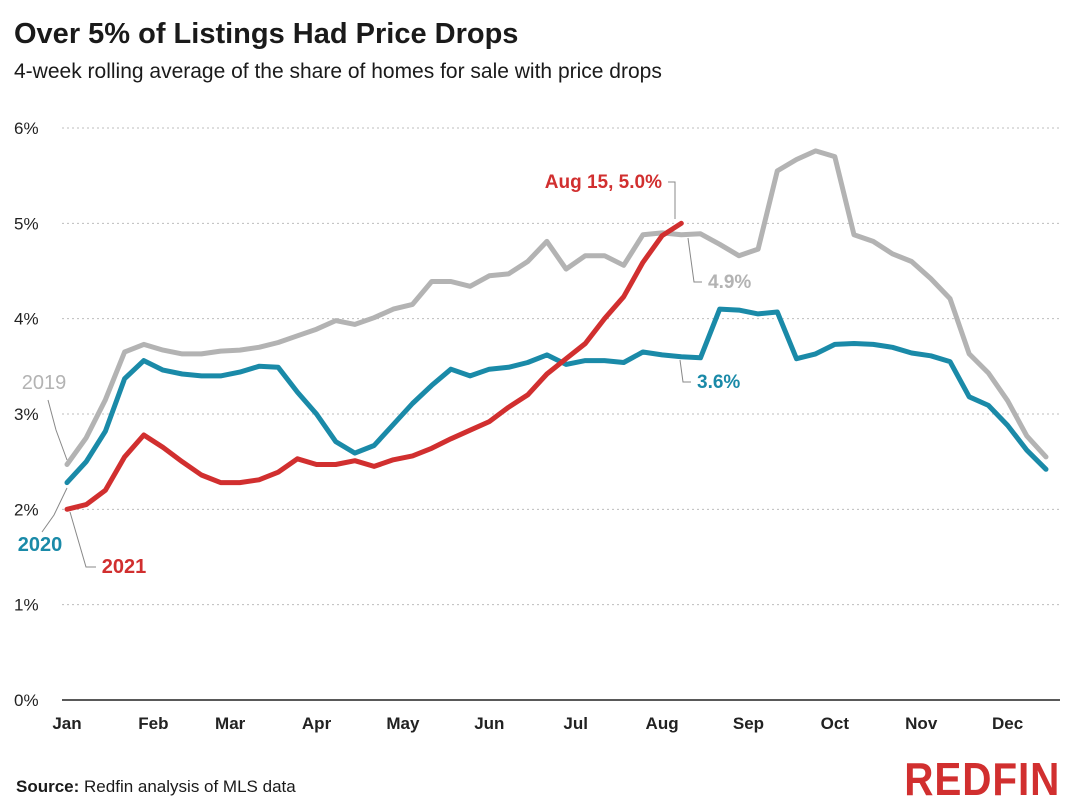 The width and height of the screenshot is (1080, 810). I want to click on annotation-label: 3.6%, so click(718, 382).